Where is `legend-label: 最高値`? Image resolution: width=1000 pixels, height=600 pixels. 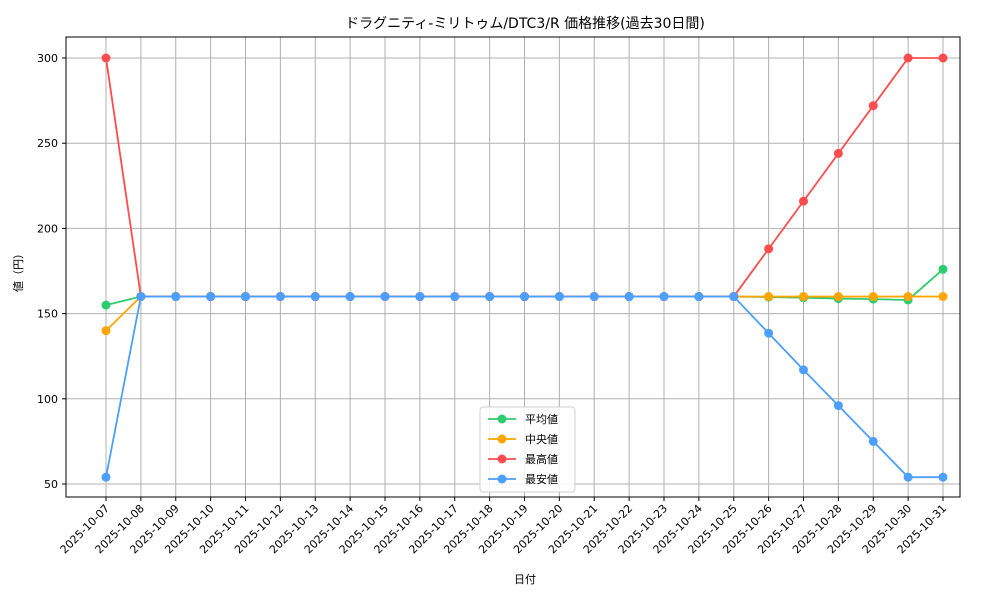
legend-label: 最高値 is located at coordinates (541, 459).